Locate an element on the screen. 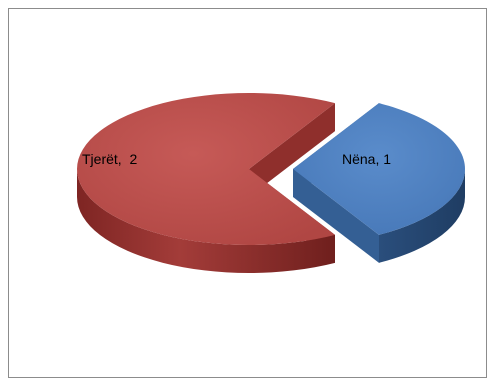 Image resolution: width=491 pixels, height=378 pixels. pie-slice-nena is located at coordinates (379, 183).